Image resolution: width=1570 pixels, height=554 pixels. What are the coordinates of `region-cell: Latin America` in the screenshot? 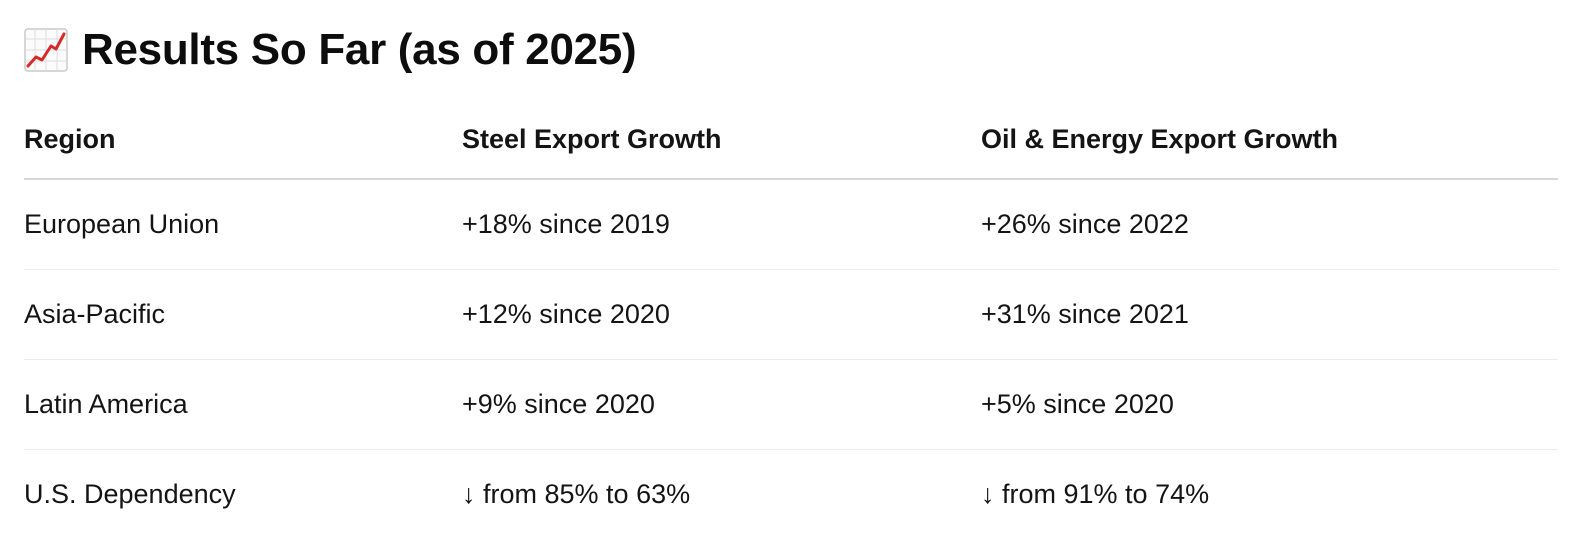 It's located at (243, 404).